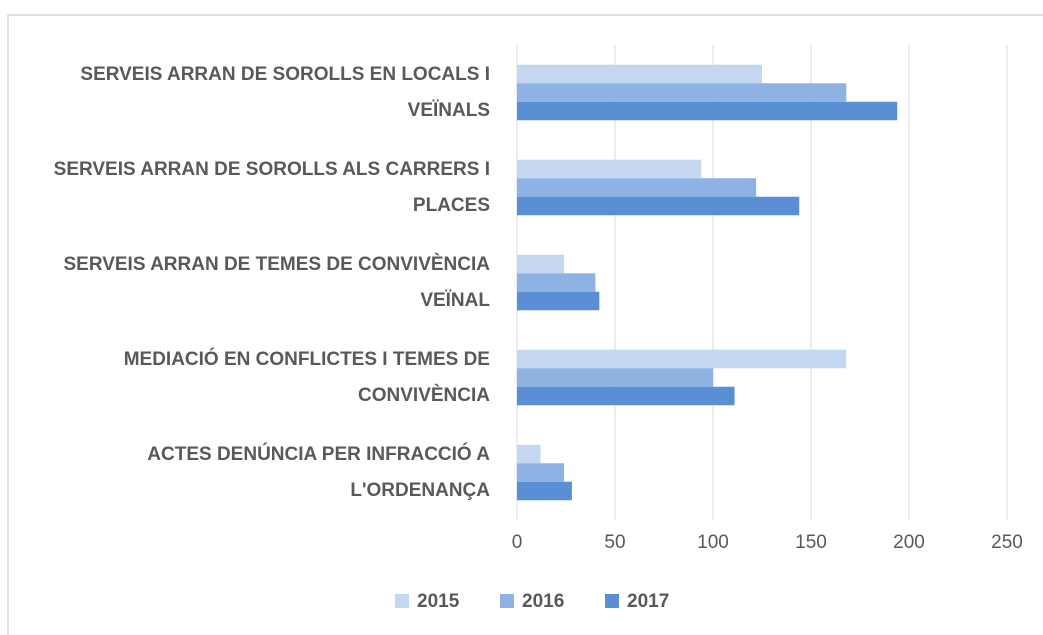 Image resolution: width=1043 pixels, height=635 pixels. I want to click on x-tick-label: 100, so click(713, 542).